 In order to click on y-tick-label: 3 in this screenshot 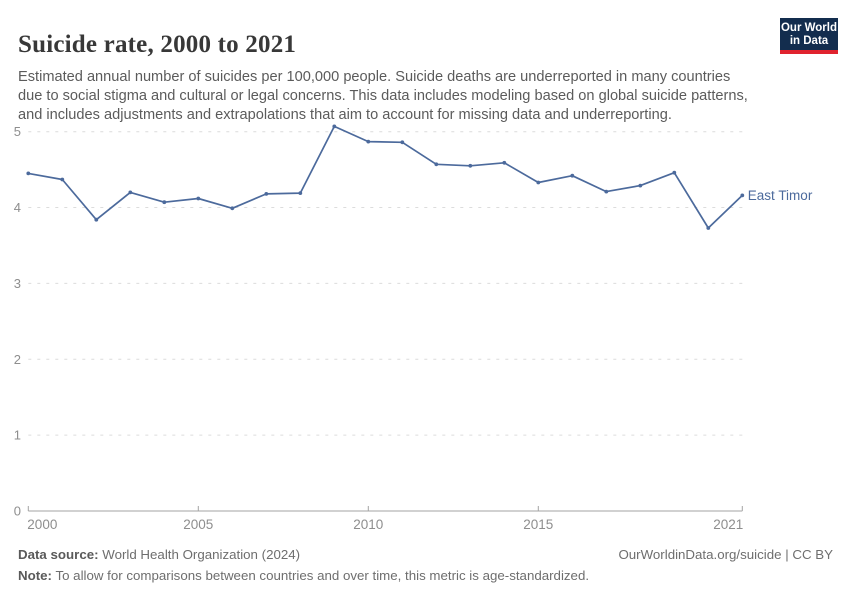, I will do `click(17, 283)`.